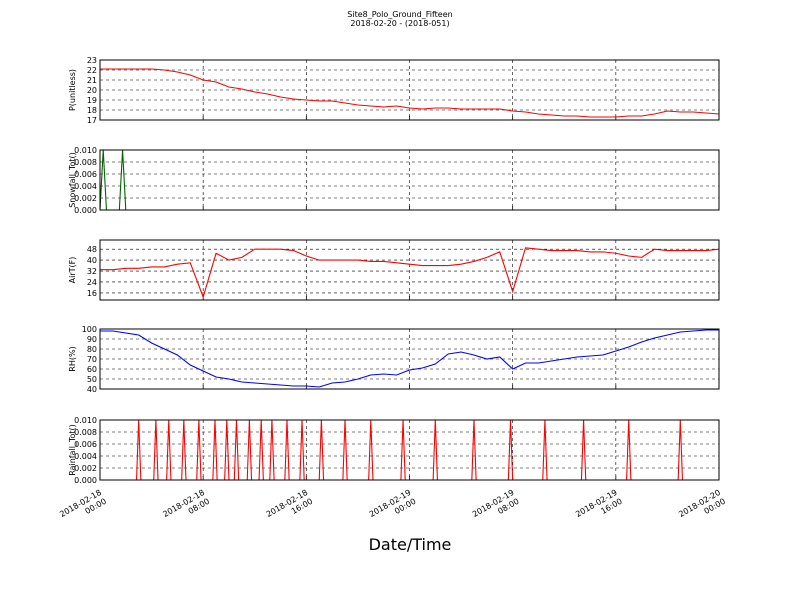 This screenshot has width=800, height=600. What do you see at coordinates (72, 450) in the screenshot?
I see `y-axis-label: Rainfall_Tot()` at bounding box center [72, 450].